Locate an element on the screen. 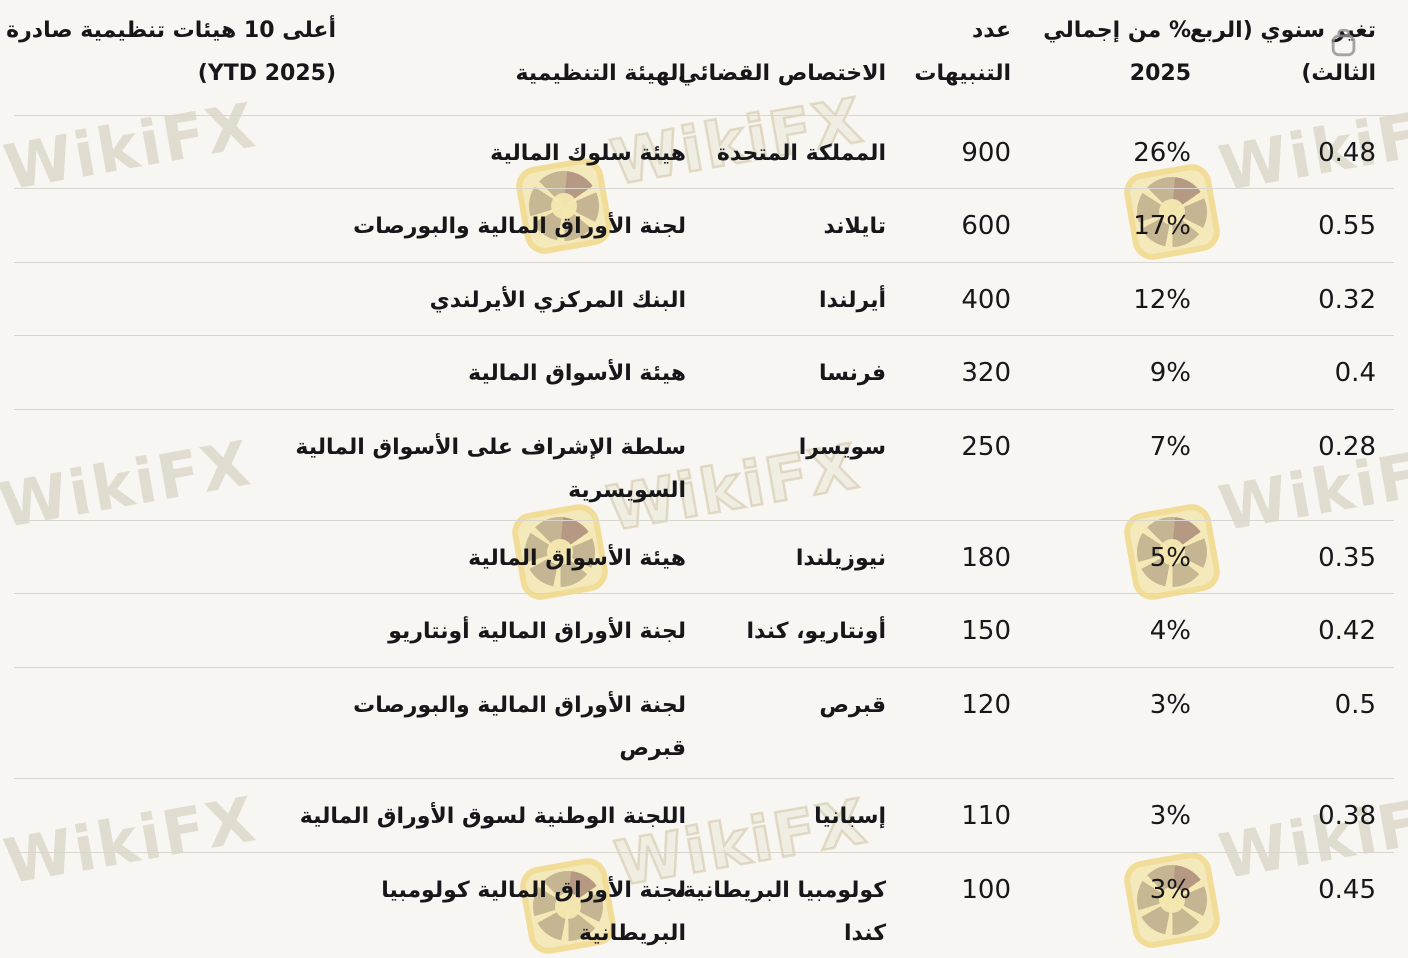 The height and width of the screenshot is (958, 1408). cell-jurisdiction: قبرص is located at coordinates (804, 723).